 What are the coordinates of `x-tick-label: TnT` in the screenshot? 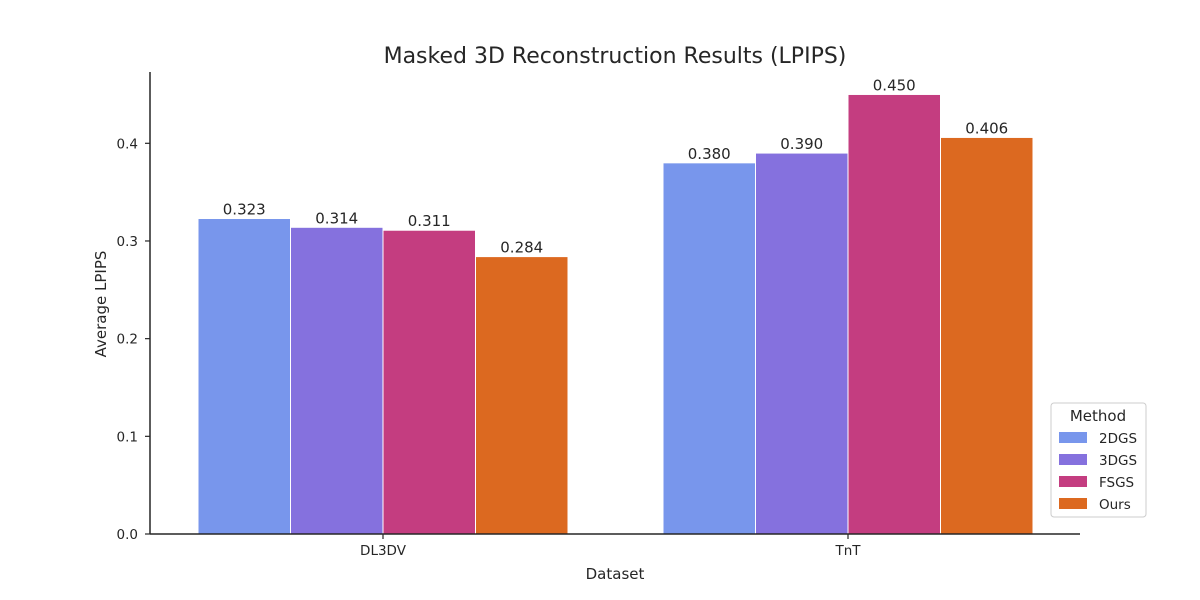 It's located at (847, 551).